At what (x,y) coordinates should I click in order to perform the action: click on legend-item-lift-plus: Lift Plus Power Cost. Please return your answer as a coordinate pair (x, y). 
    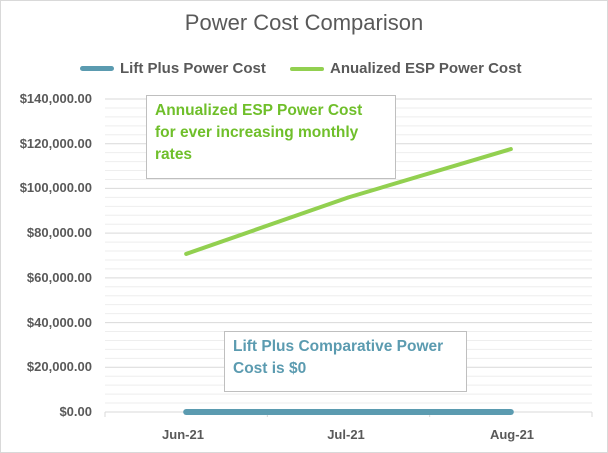
    Looking at the image, I should click on (173, 68).